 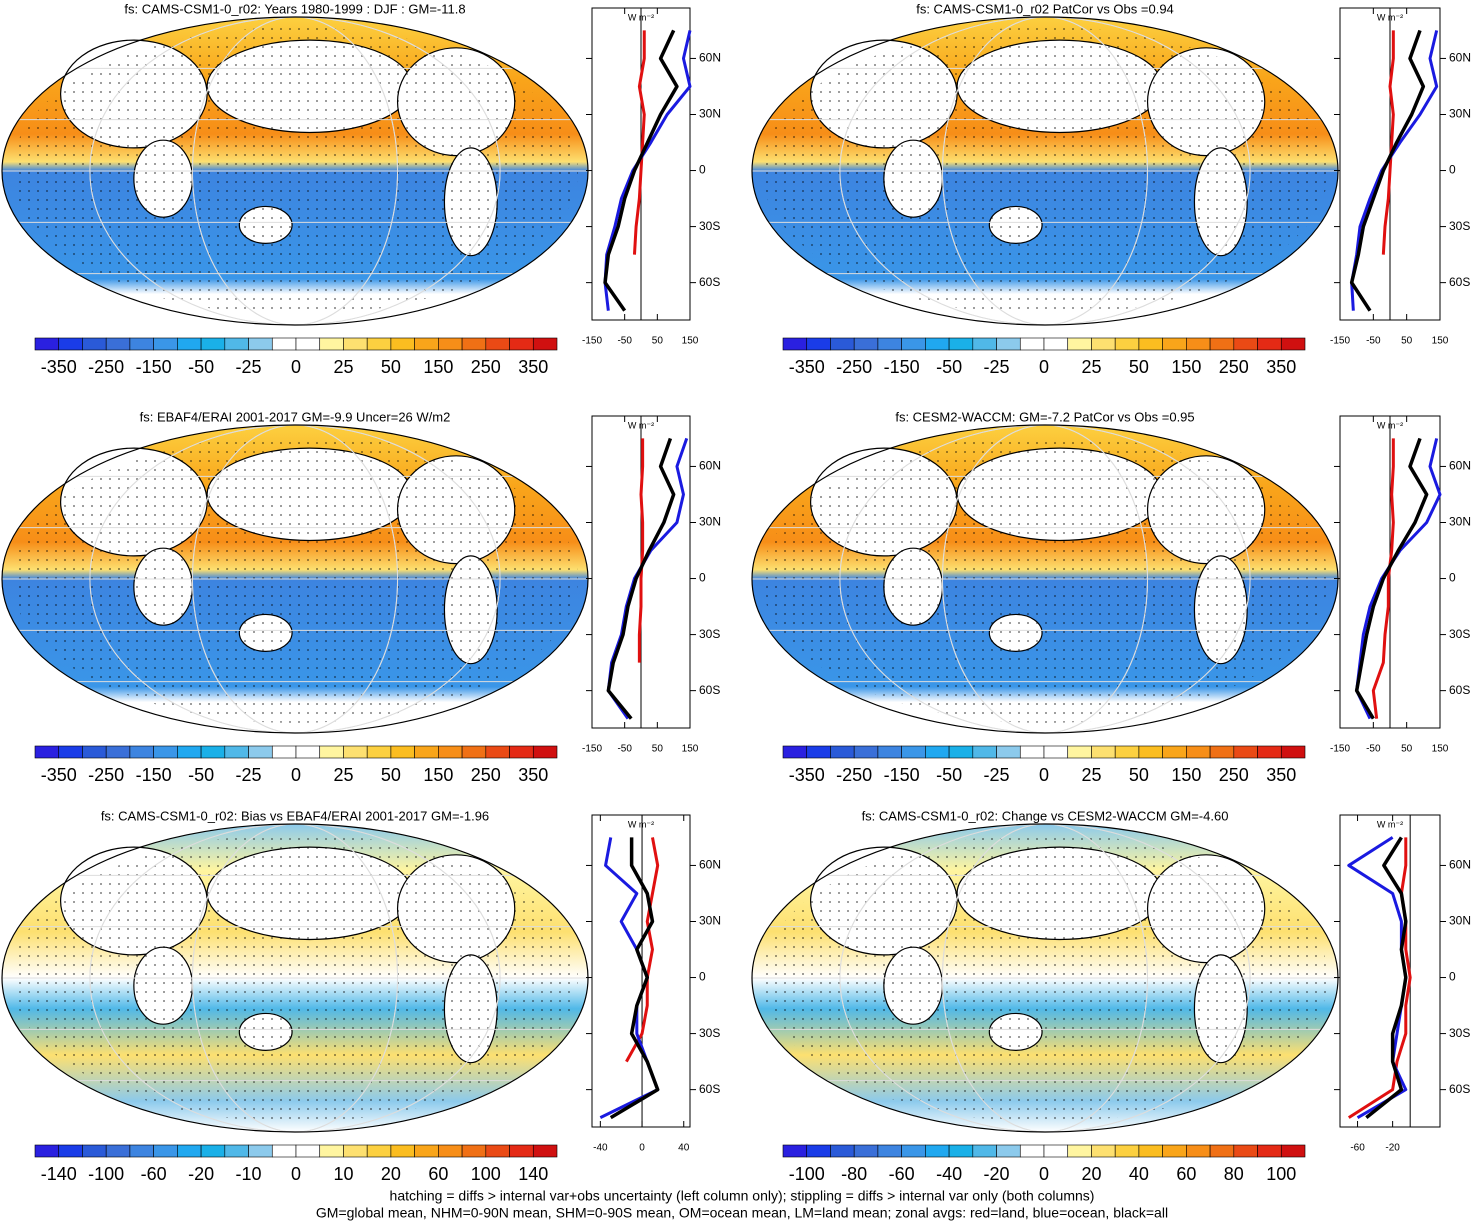 What do you see at coordinates (1045, 8) in the screenshot?
I see `panel-title: fs: CAMS-CSM1-0_r02 PatCor vs Obs =0.94` at bounding box center [1045, 8].